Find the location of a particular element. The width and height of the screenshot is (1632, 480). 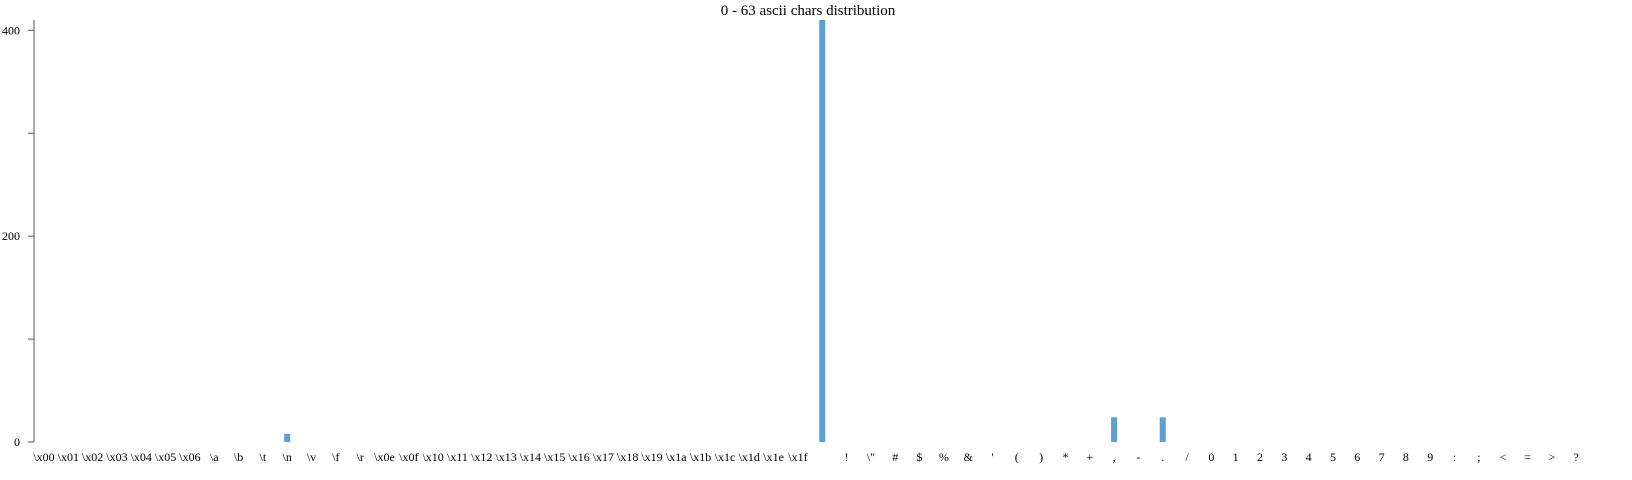

x-tick-label: \x01 is located at coordinates (68, 457).